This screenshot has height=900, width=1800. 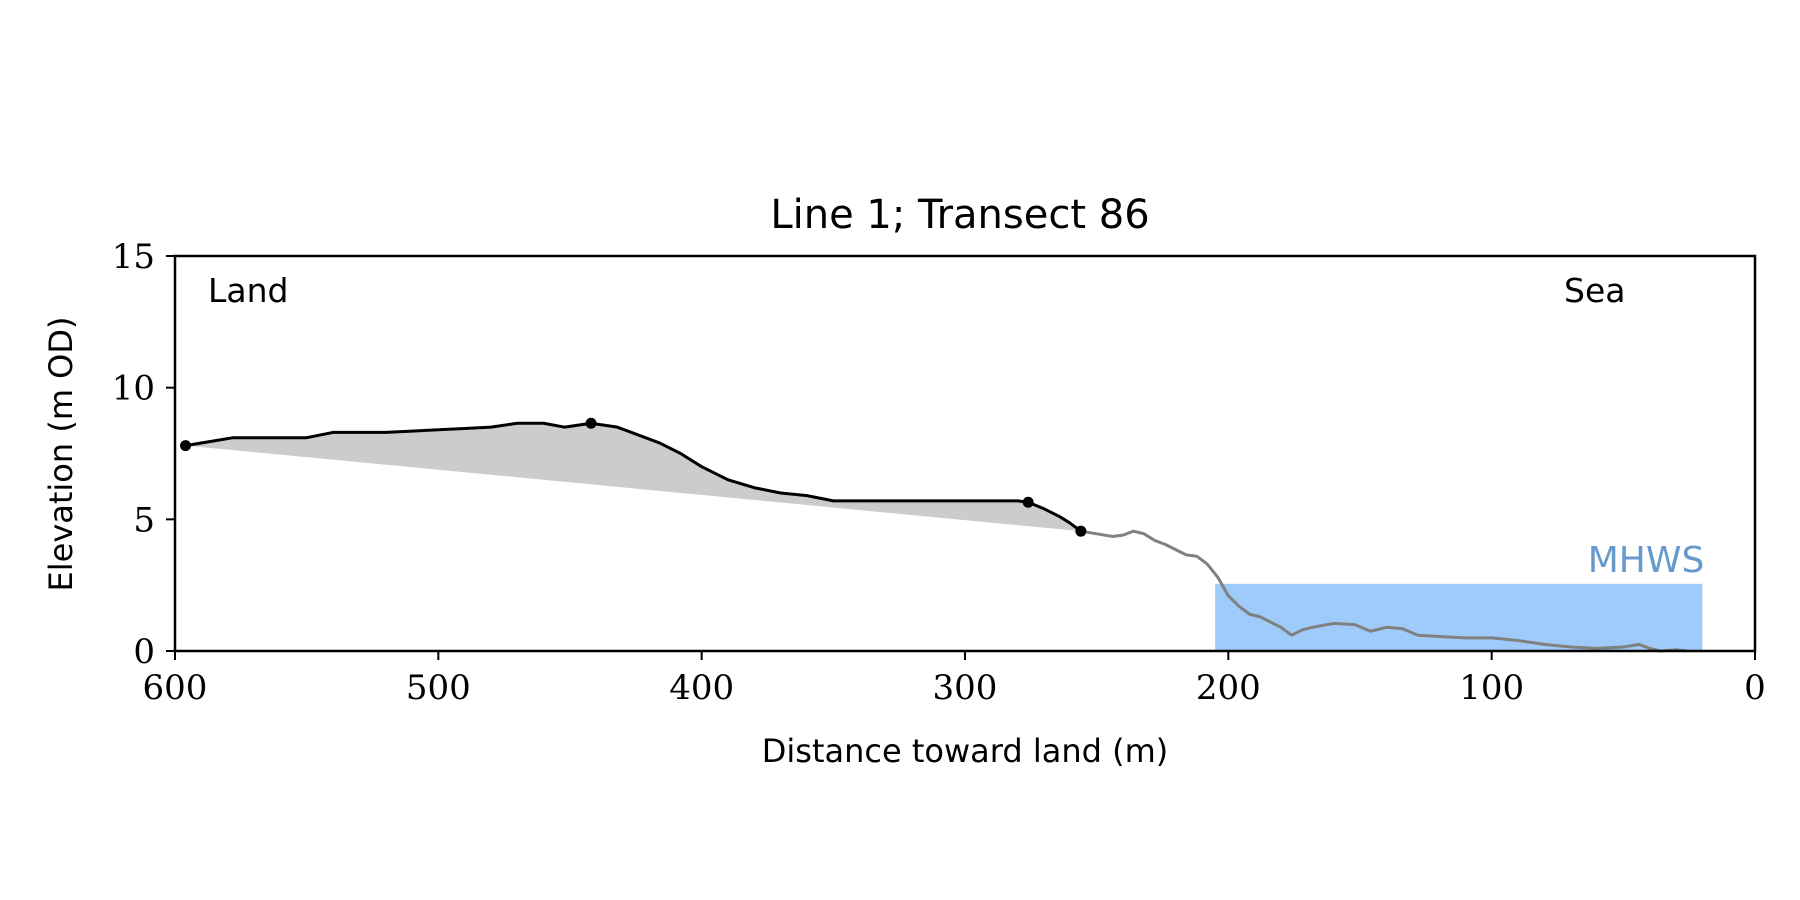 What do you see at coordinates (61, 454) in the screenshot?
I see `y-axis-label: Elevation (m OD)` at bounding box center [61, 454].